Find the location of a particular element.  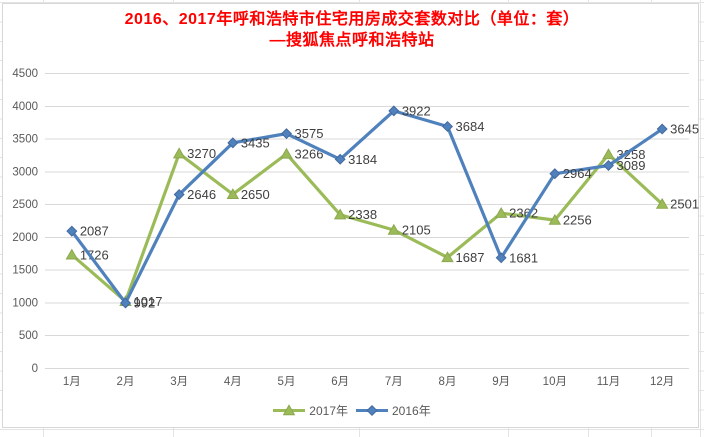

data-point-label: 2501 is located at coordinates (684, 204).